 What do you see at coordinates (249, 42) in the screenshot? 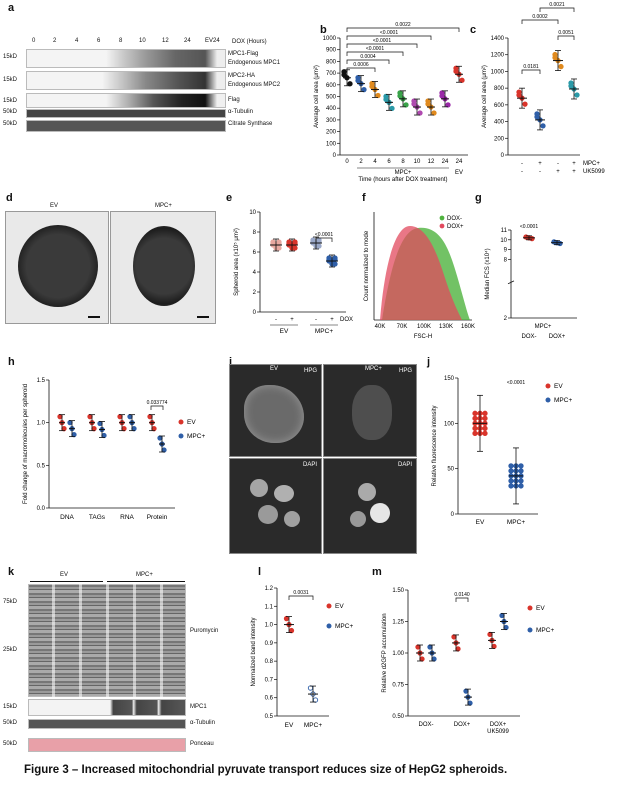
I see `blot-a-lane-header: DOX (Hours)` at bounding box center [249, 42].